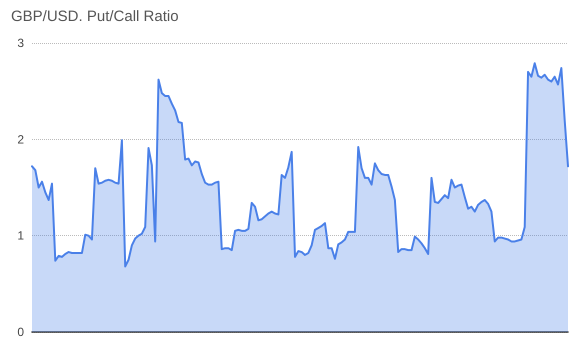 This screenshot has width=582, height=345. I want to click on y-tick-label: 0, so click(20, 332).